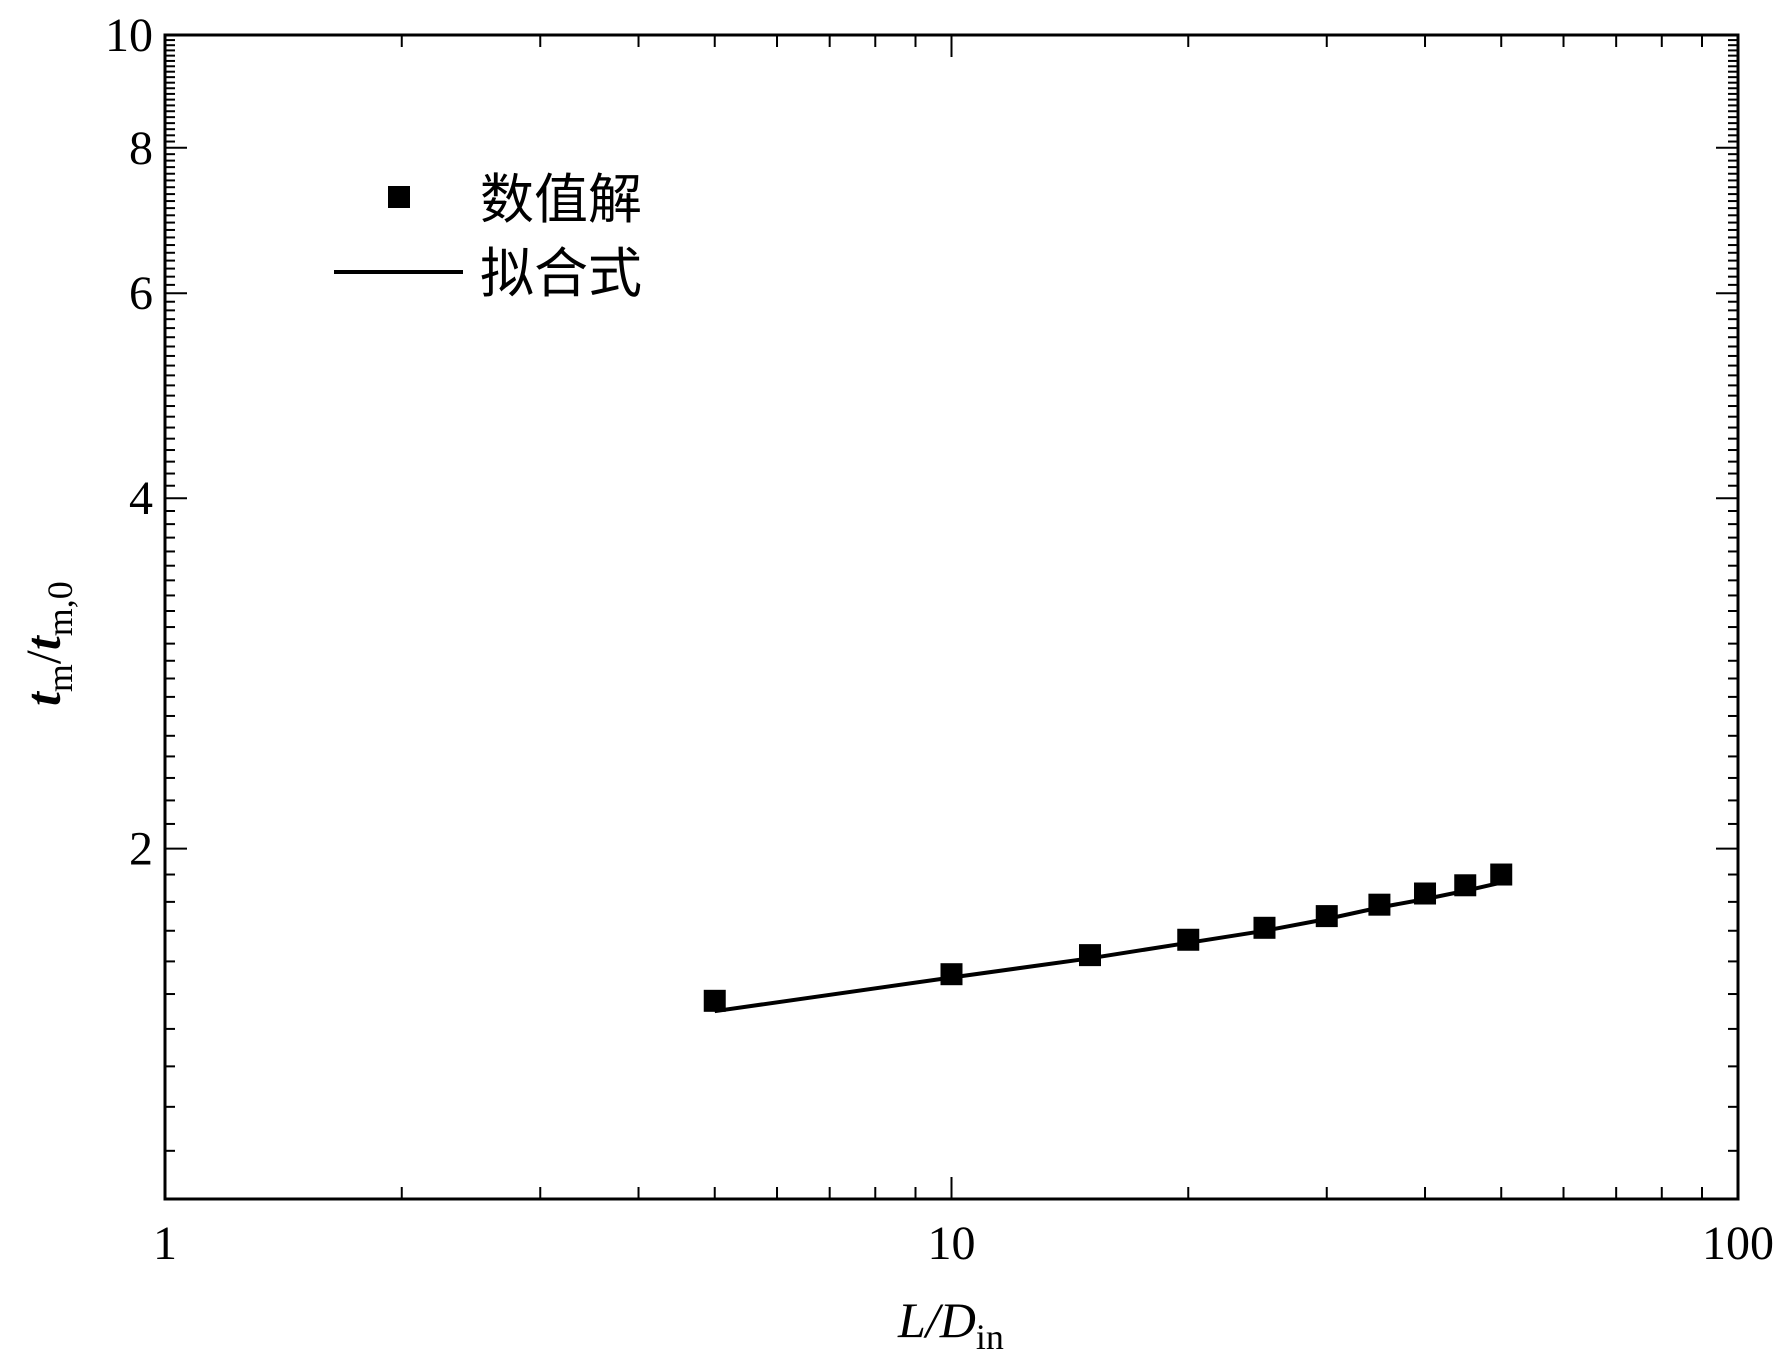  Describe the element at coordinates (141, 293) in the screenshot. I see `y-tick-label: 6` at that location.